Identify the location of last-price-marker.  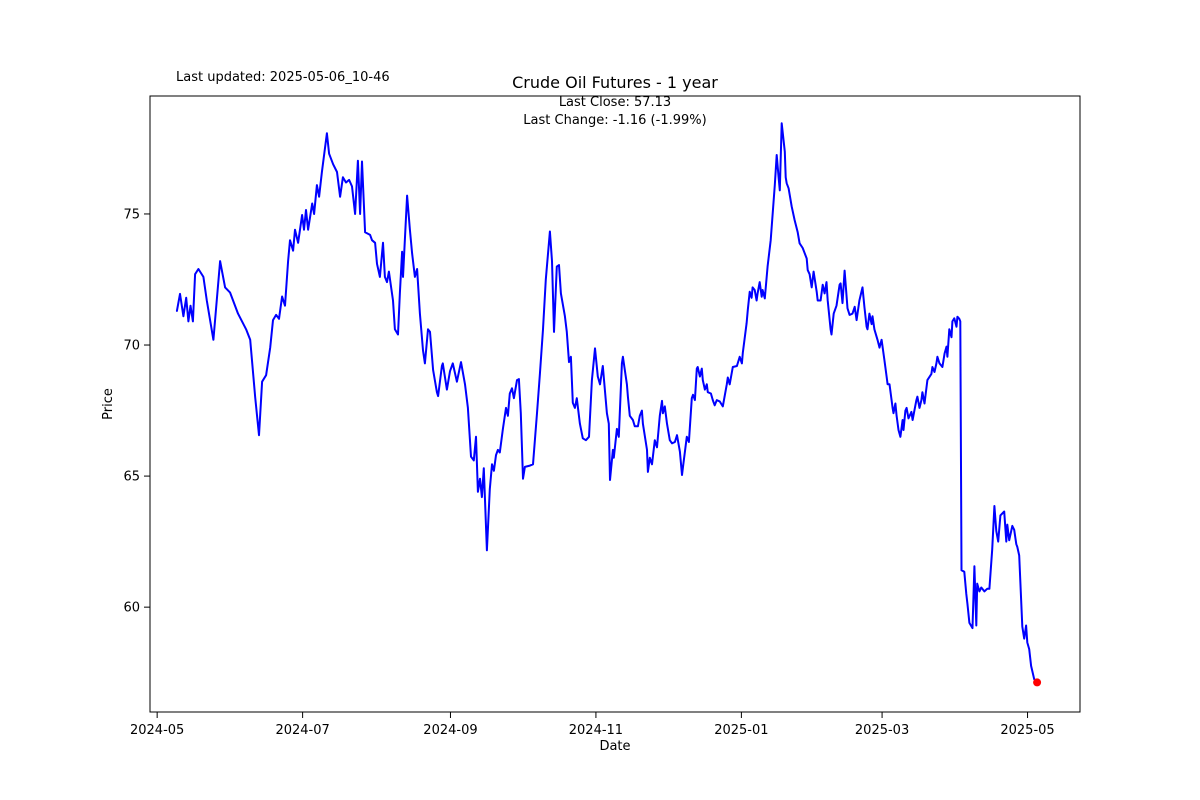
(1037, 682).